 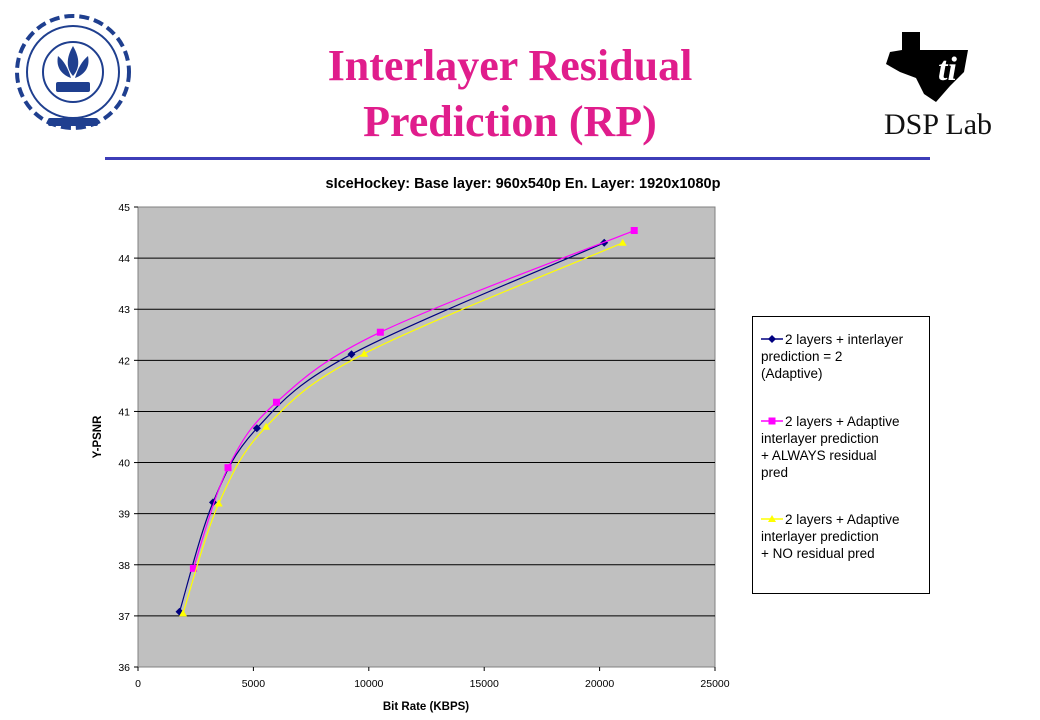 What do you see at coordinates (432, 678) in the screenshot?
I see `x-axis: 0 5000 10000 15000 20000 25000` at bounding box center [432, 678].